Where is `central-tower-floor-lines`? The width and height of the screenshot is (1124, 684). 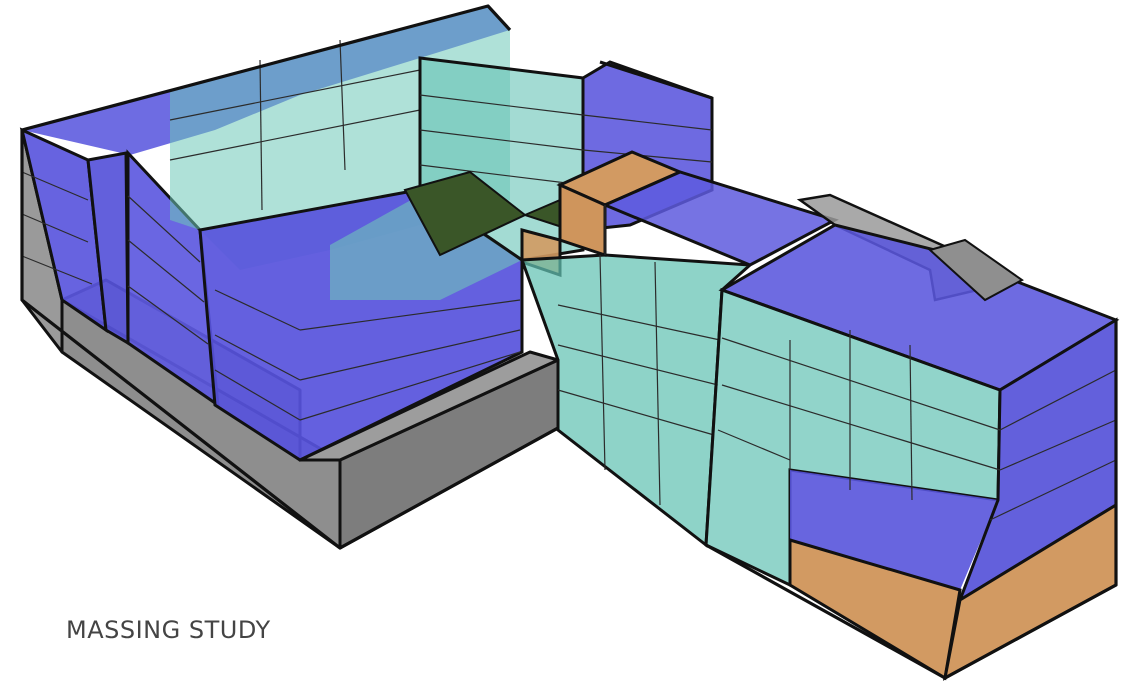
central-tower-floor-lines is located at coordinates (566, 140).